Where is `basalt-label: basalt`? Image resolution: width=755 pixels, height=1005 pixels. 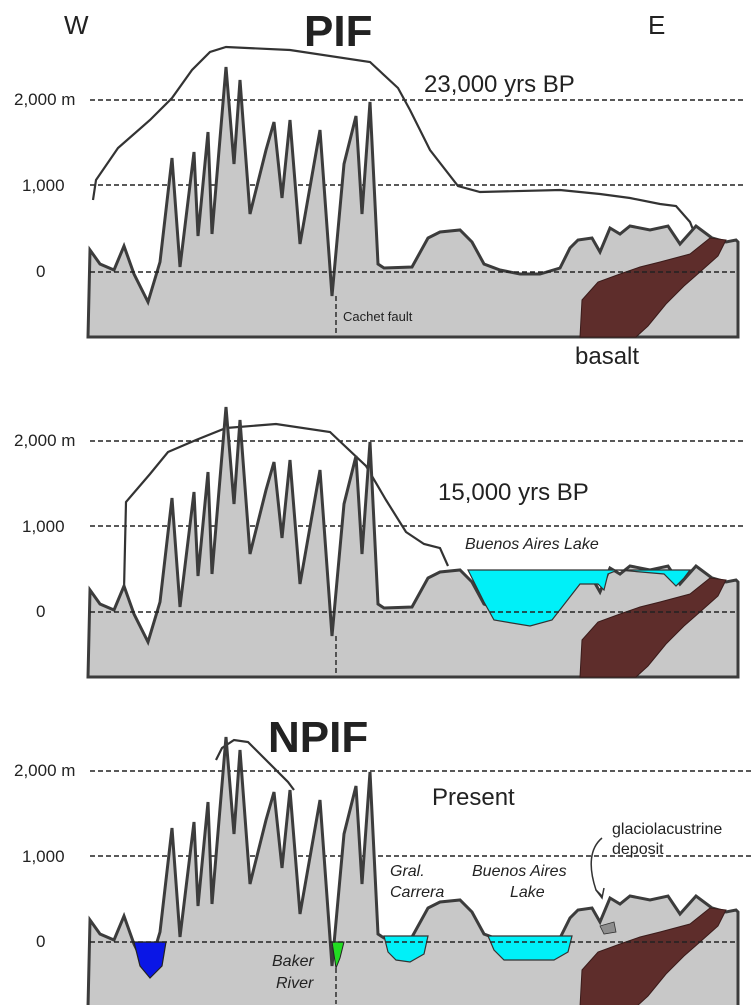 basalt-label: basalt is located at coordinates (607, 356).